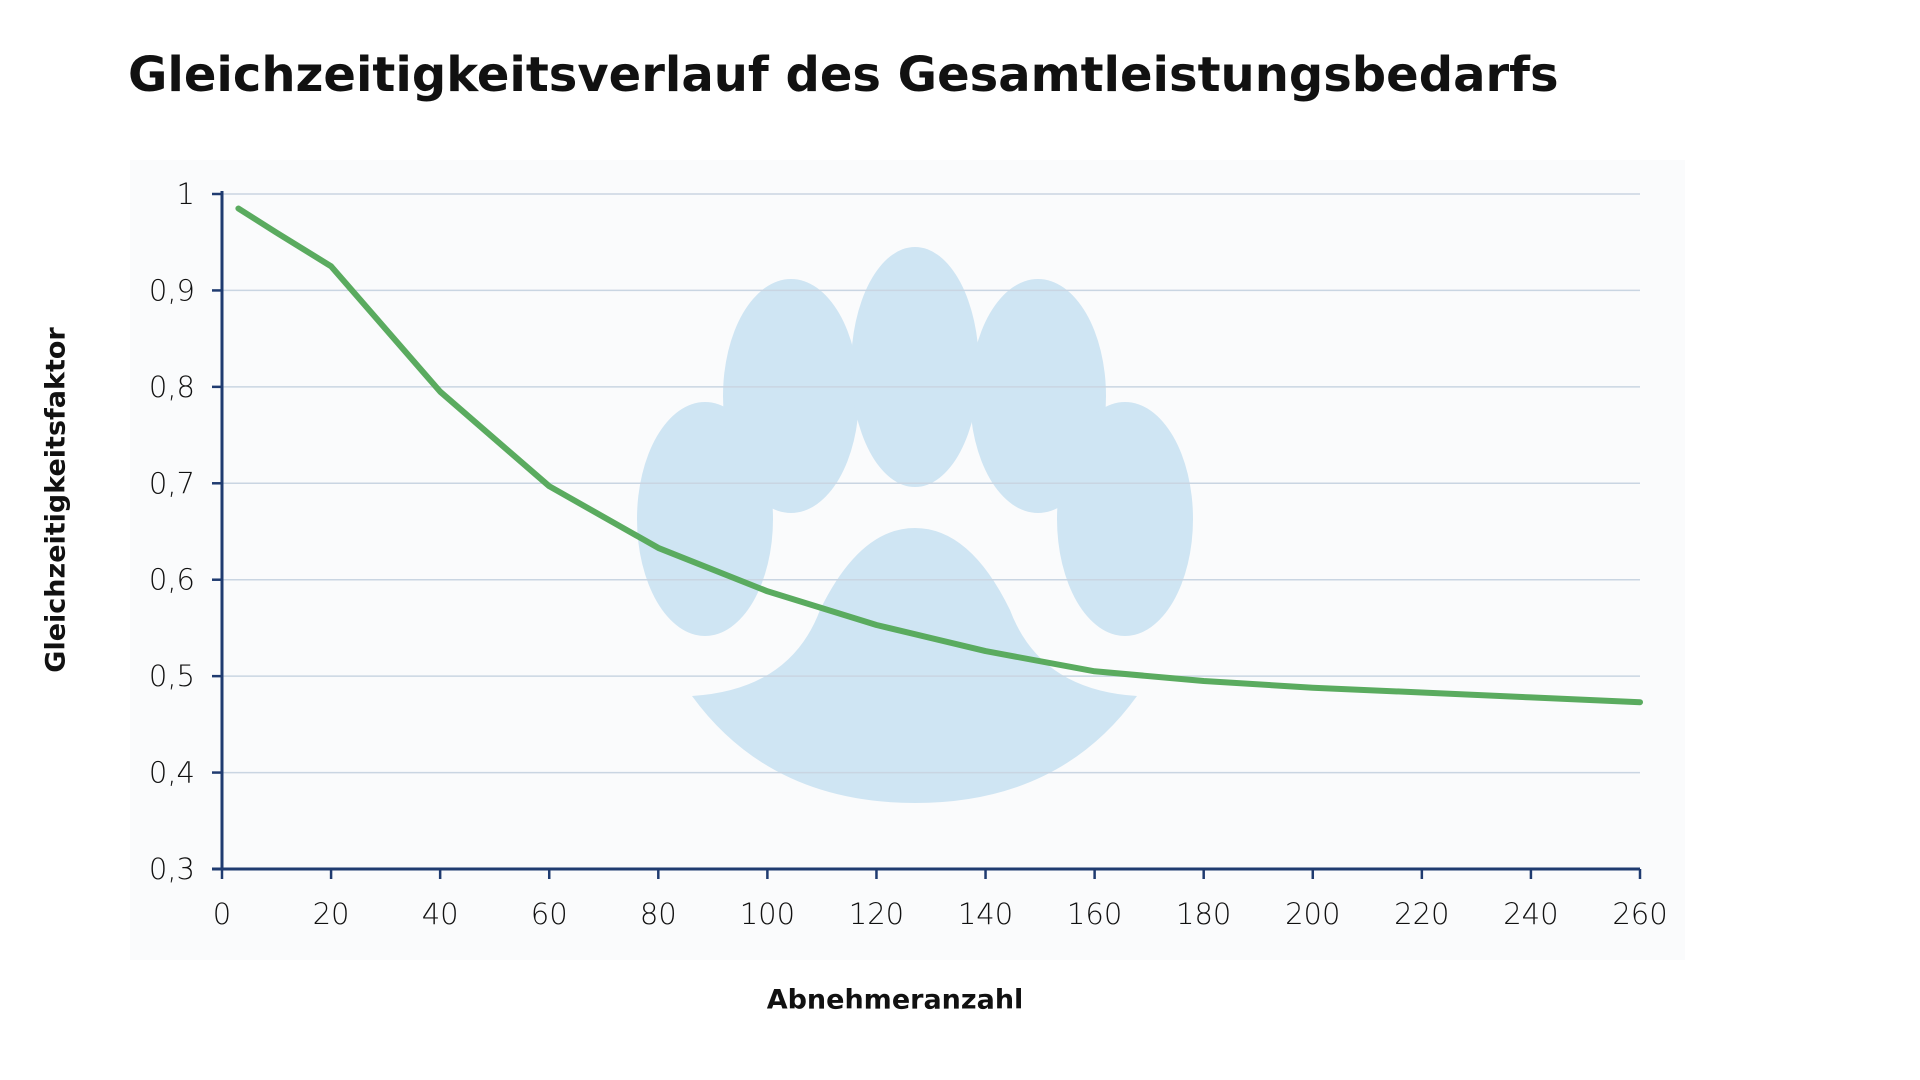 The image size is (1920, 1080). I want to click on x-tick-label: 100, so click(767, 914).